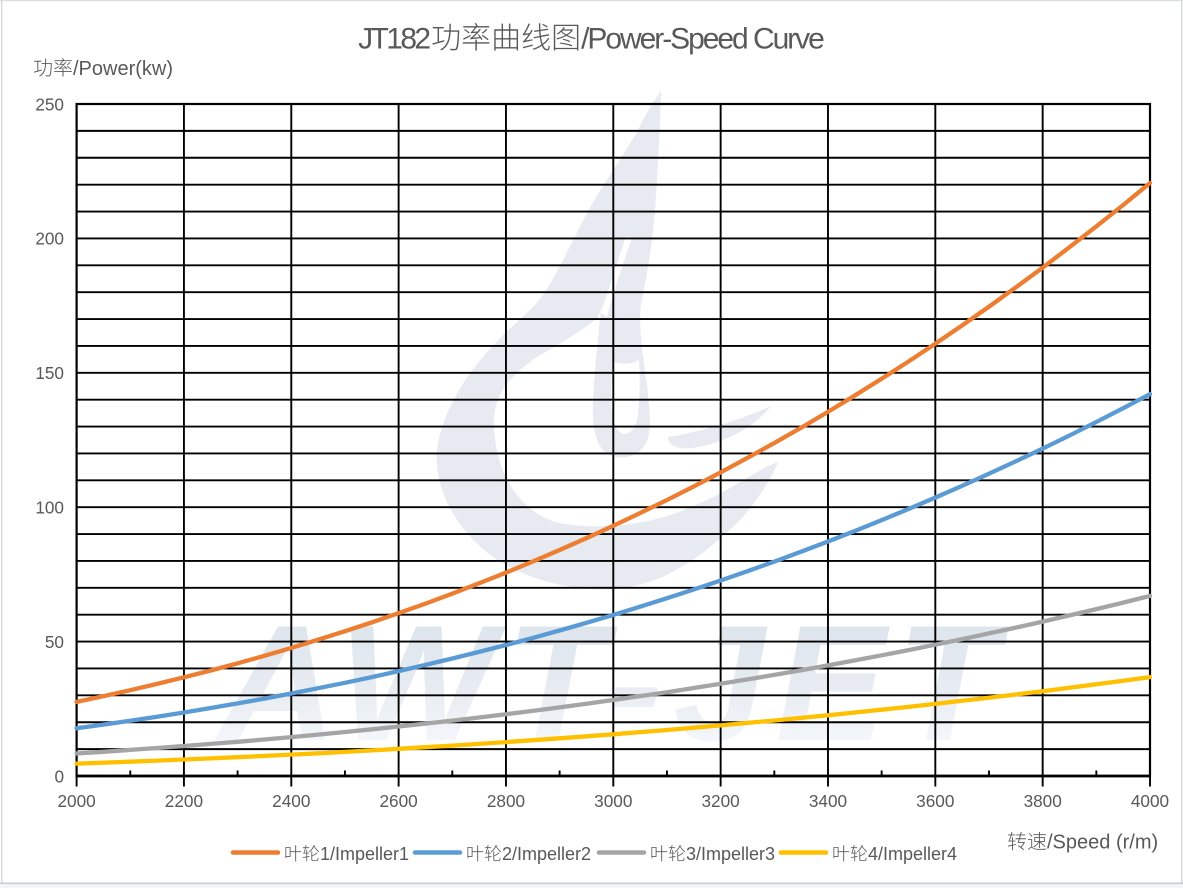 This screenshot has width=1183, height=893. Describe the element at coordinates (912, 854) in the screenshot. I see `svg-text: 4/Impeller4` at that location.